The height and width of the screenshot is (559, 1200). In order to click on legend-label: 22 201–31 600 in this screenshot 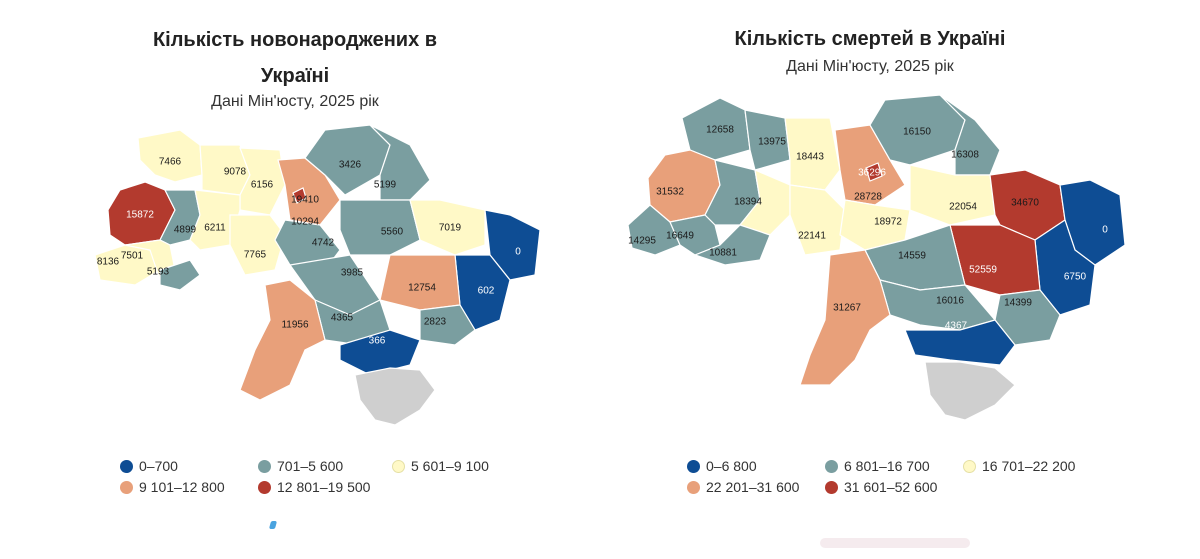, I will do `click(753, 487)`.